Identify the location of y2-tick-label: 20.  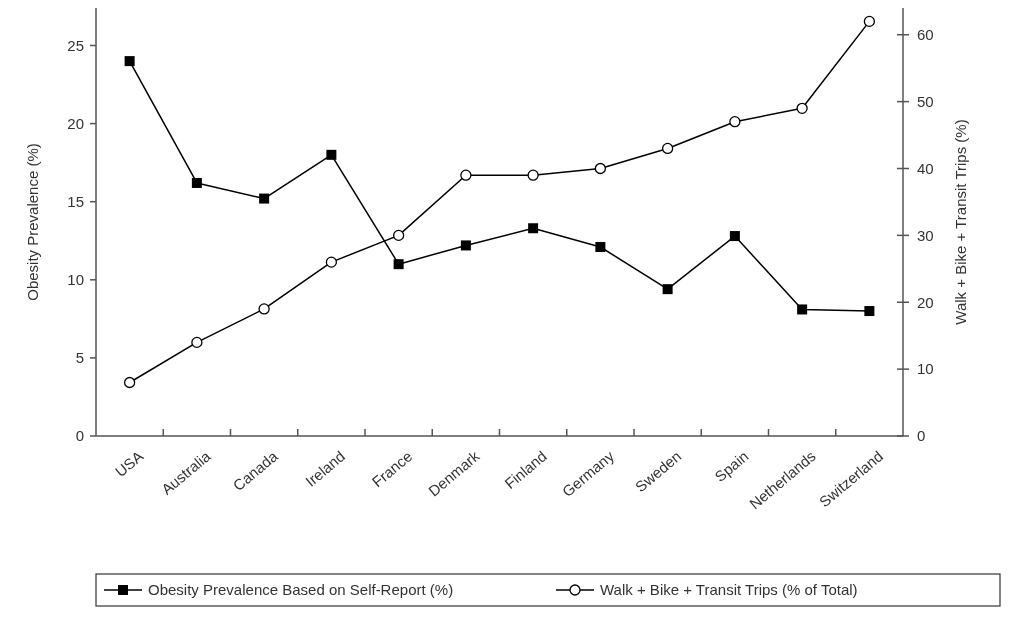
(925, 302).